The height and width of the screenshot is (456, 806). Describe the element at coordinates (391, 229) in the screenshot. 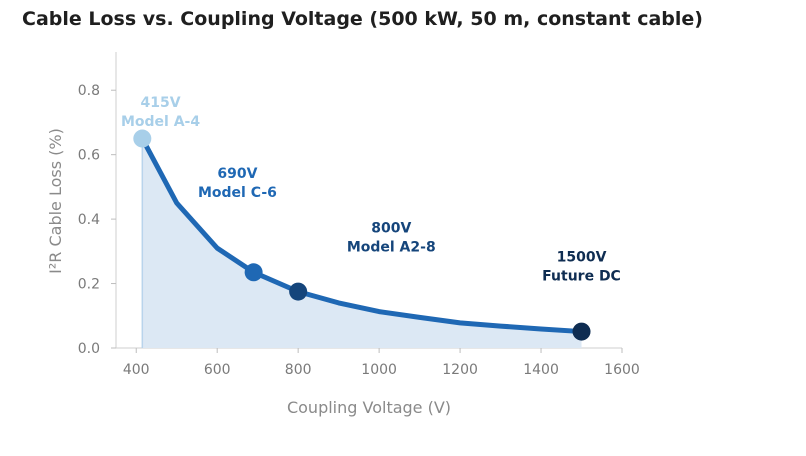

I see `annotation-voltage: 800V` at that location.